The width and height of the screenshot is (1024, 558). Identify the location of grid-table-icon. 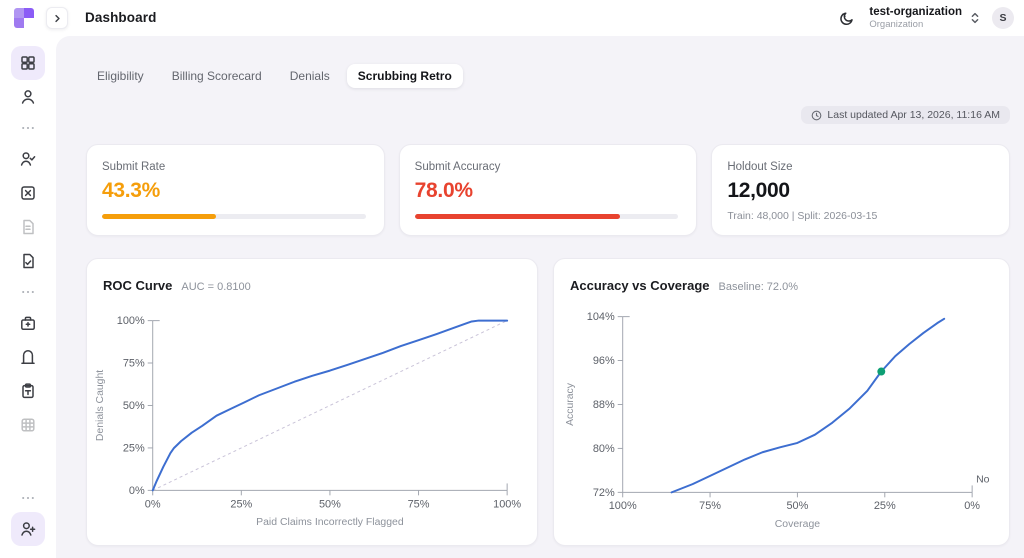
(28, 425).